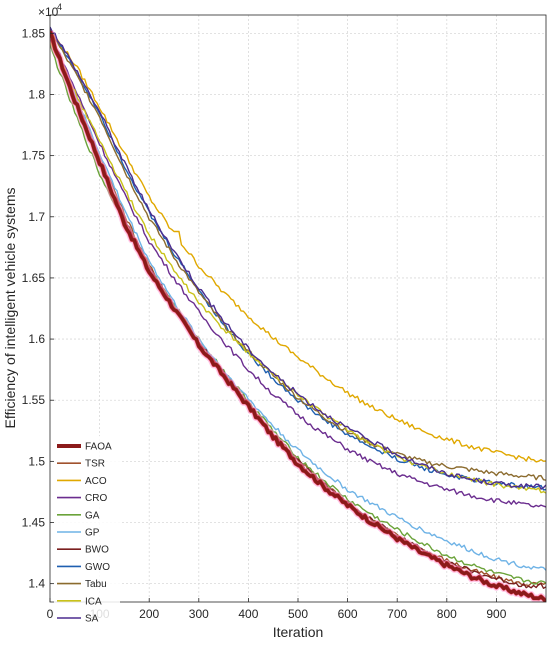  I want to click on legend-label-cro: CRO, so click(96, 498).